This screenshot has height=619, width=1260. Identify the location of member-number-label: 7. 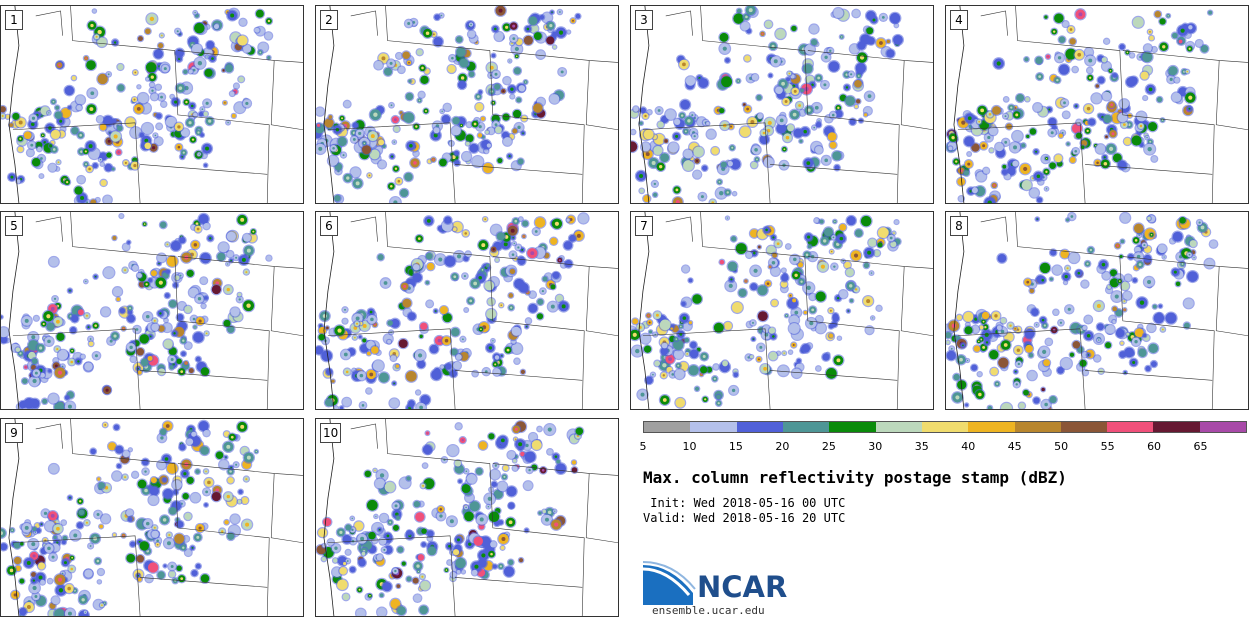
(644, 226).